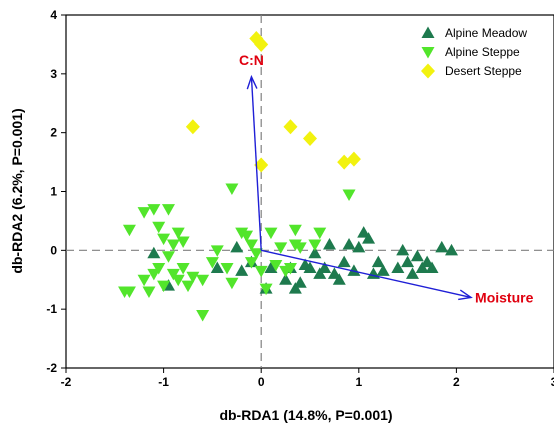 The image size is (554, 426). I want to click on vector-arrowhead, so click(465, 295).